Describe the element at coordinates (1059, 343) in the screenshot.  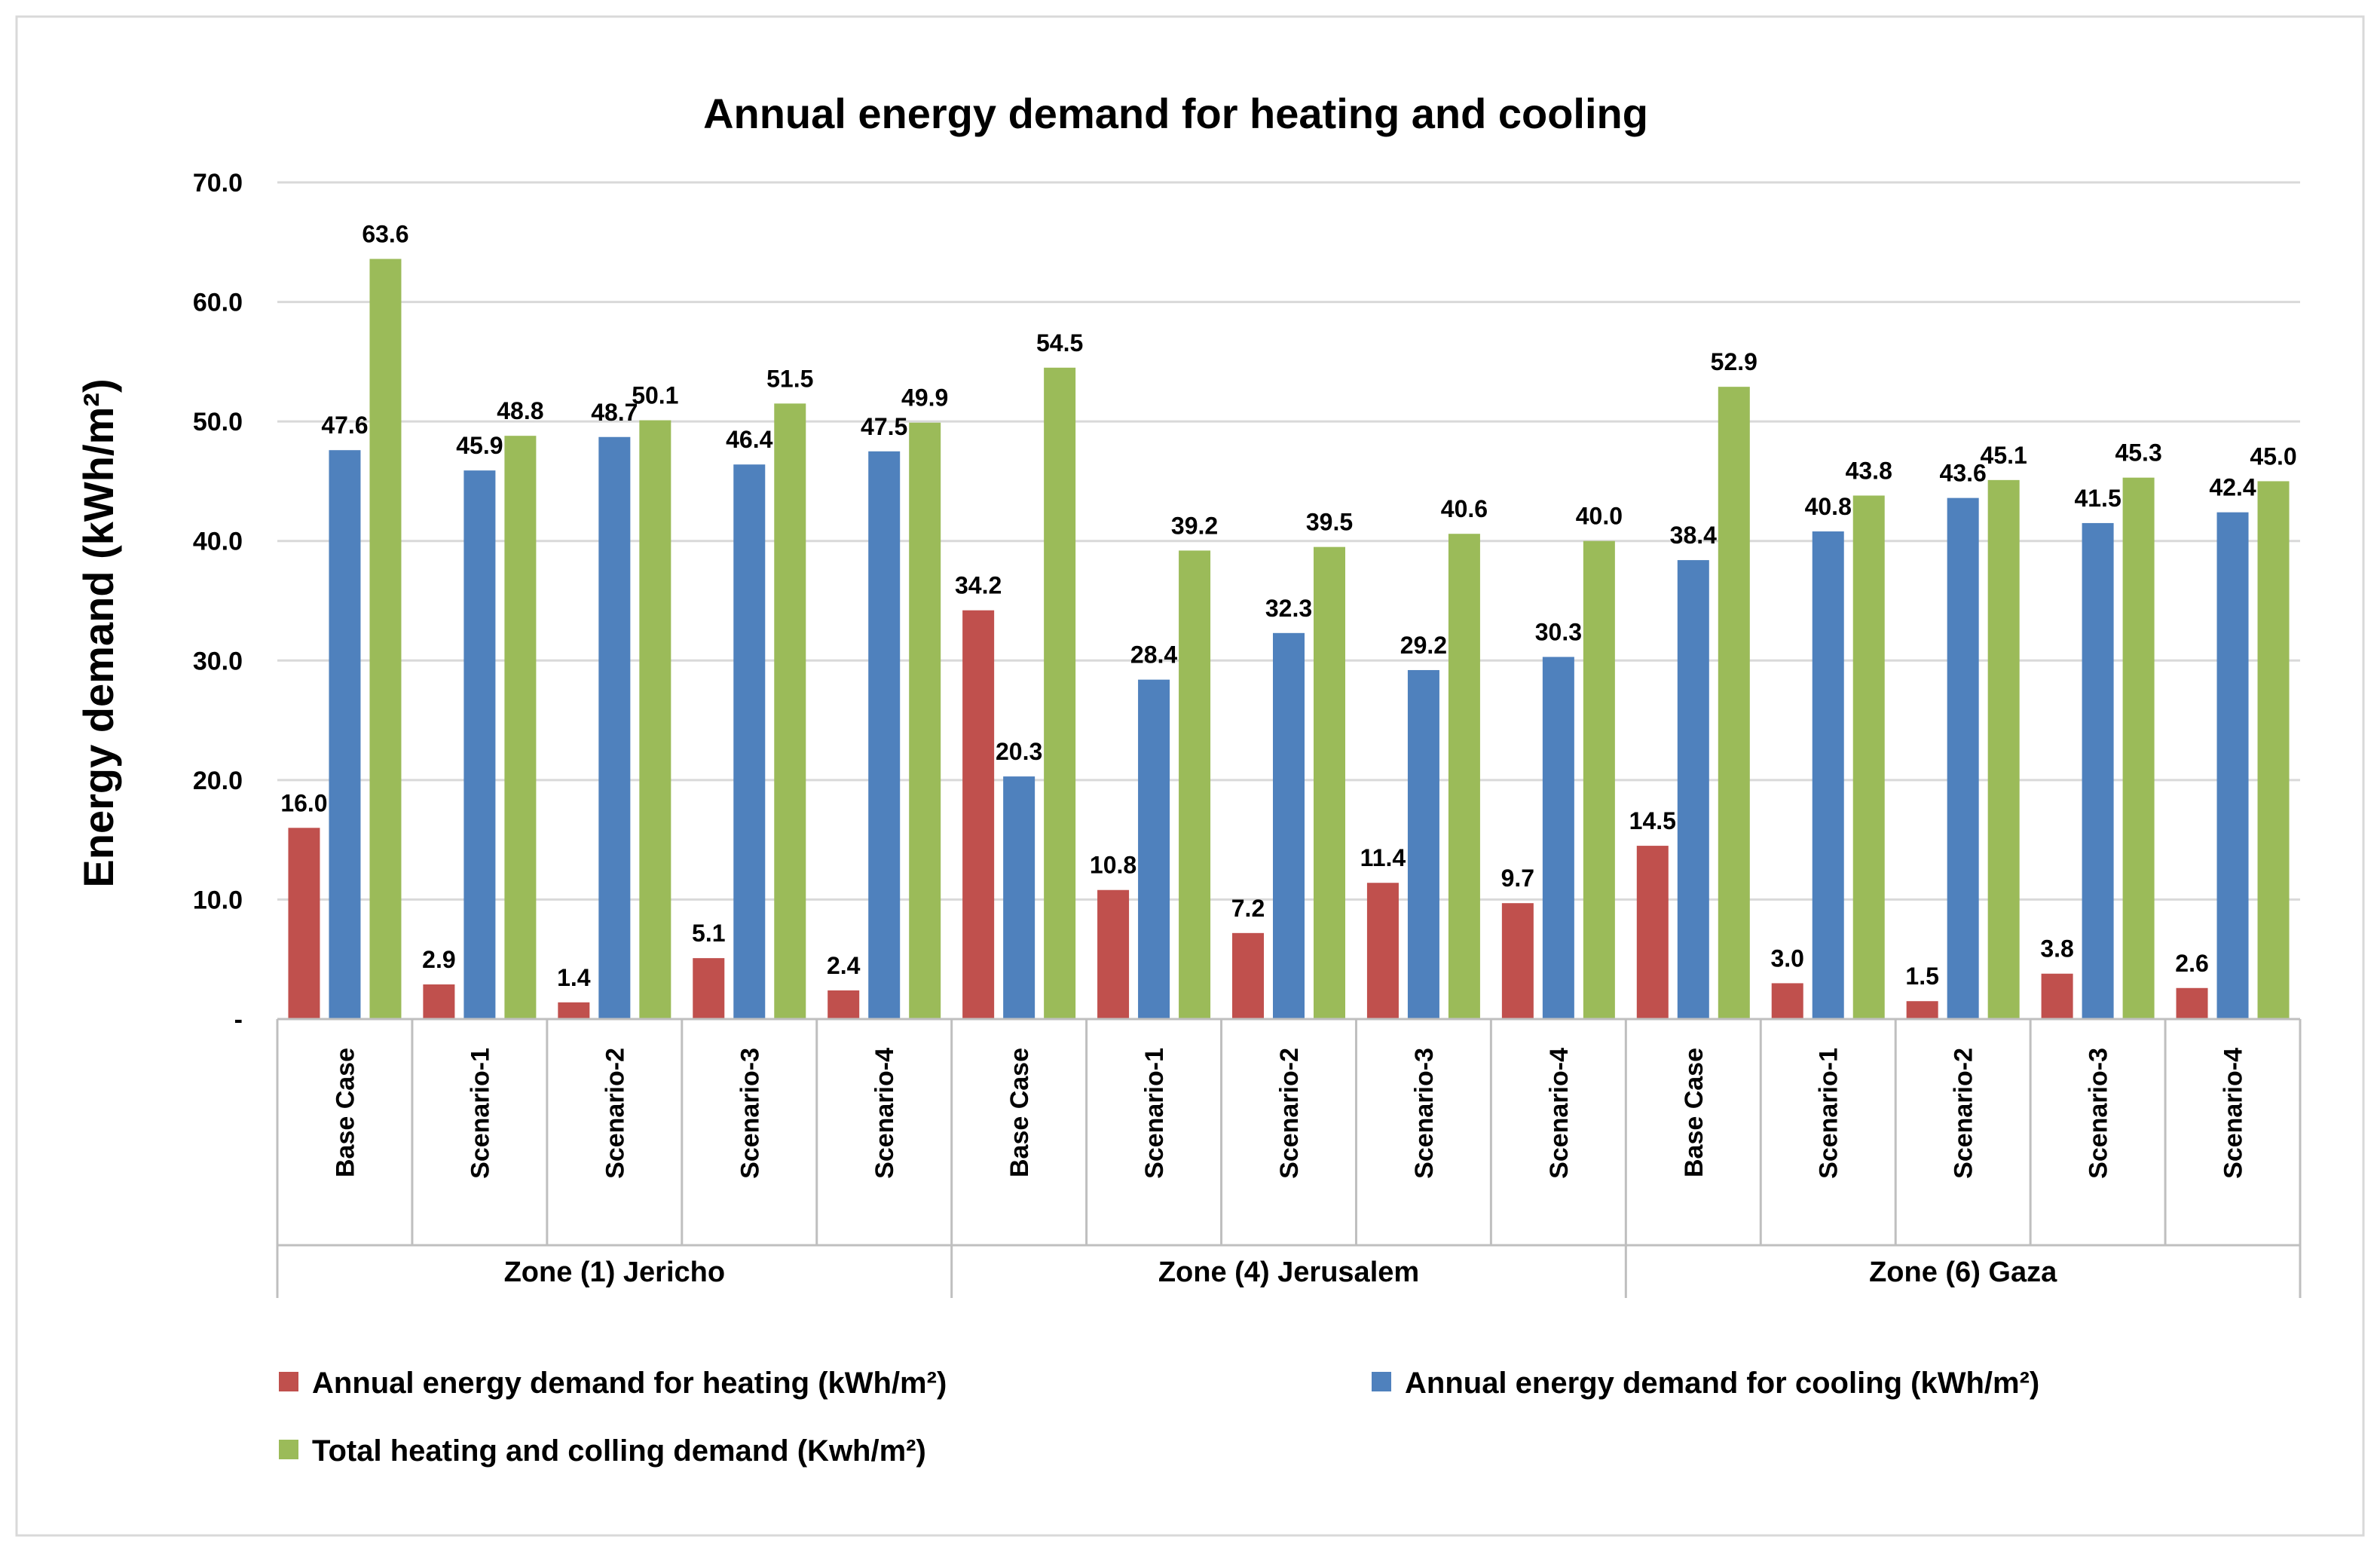
I see `data-label: 54.5` at that location.